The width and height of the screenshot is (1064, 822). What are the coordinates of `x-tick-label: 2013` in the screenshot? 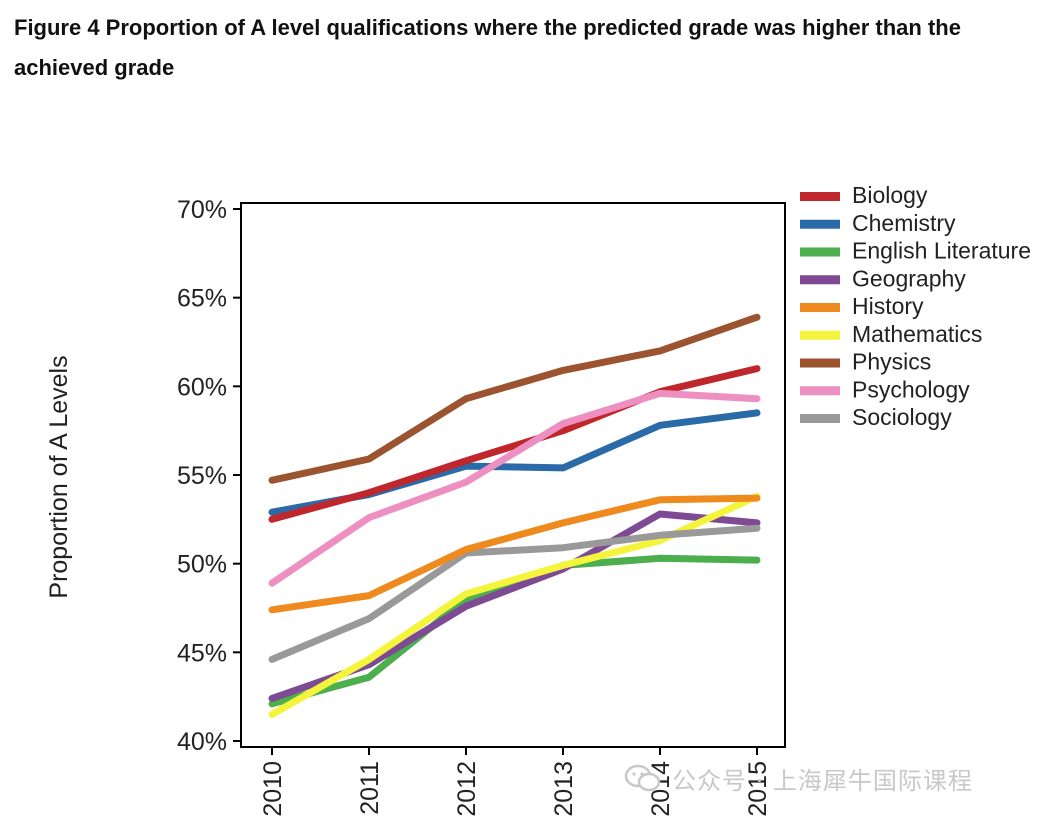 It's located at (564, 789).